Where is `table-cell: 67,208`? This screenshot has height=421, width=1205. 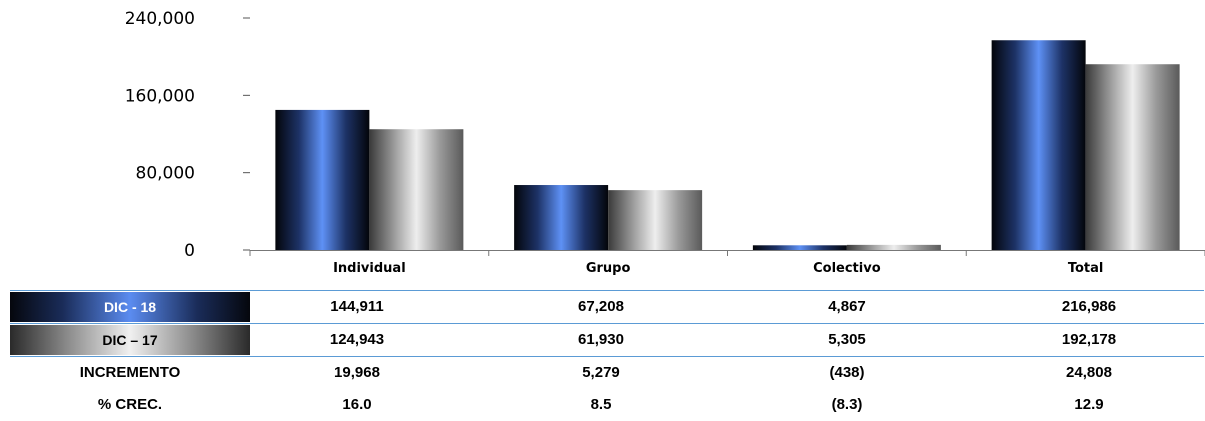
table-cell: 67,208 is located at coordinates (601, 306).